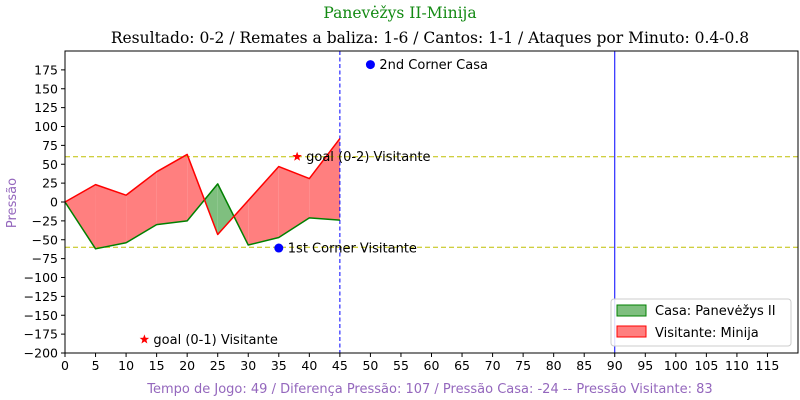  Describe the element at coordinates (50, 164) in the screenshot. I see `y-tick-label-10: 50` at that location.